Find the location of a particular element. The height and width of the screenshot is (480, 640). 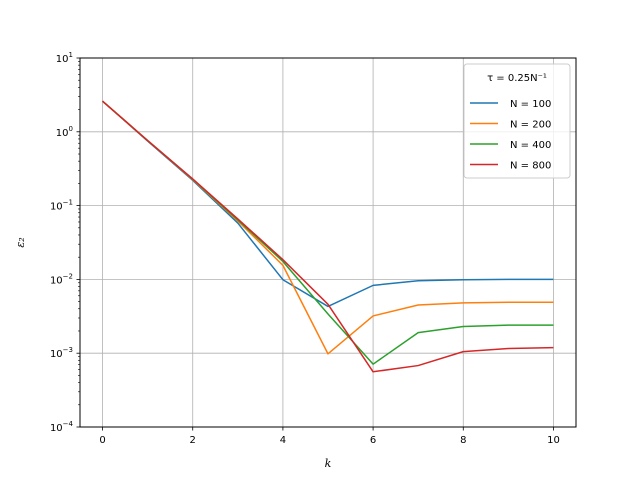

x-axis-ticks: 0 2 4 6 8 10 is located at coordinates (329, 436).